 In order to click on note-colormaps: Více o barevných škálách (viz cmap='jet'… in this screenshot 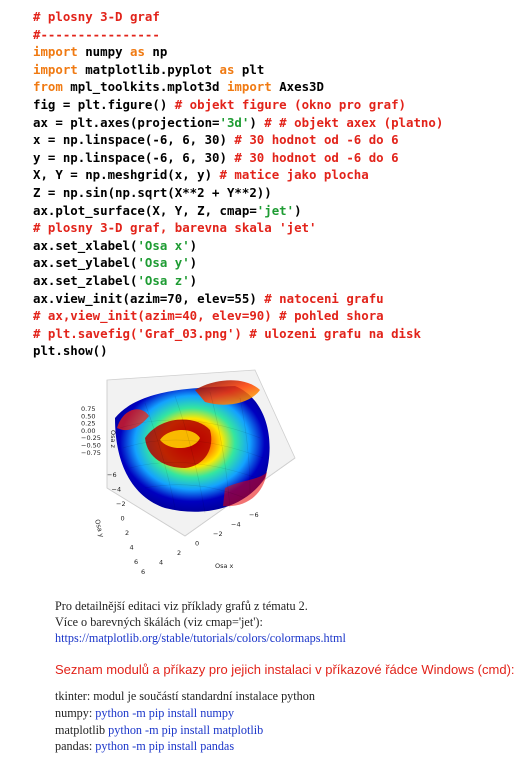, I will do `click(159, 622)`.